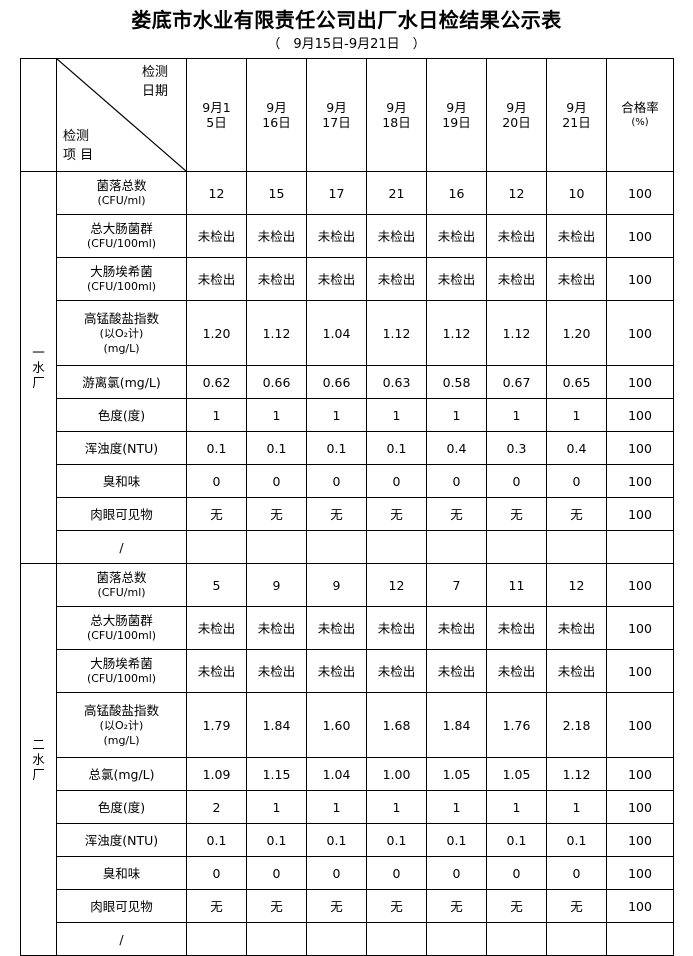 This screenshot has width=693, height=956. What do you see at coordinates (121, 382) in the screenshot?
I see `row-item-name-line1: 游离氯(mg/L)` at bounding box center [121, 382].